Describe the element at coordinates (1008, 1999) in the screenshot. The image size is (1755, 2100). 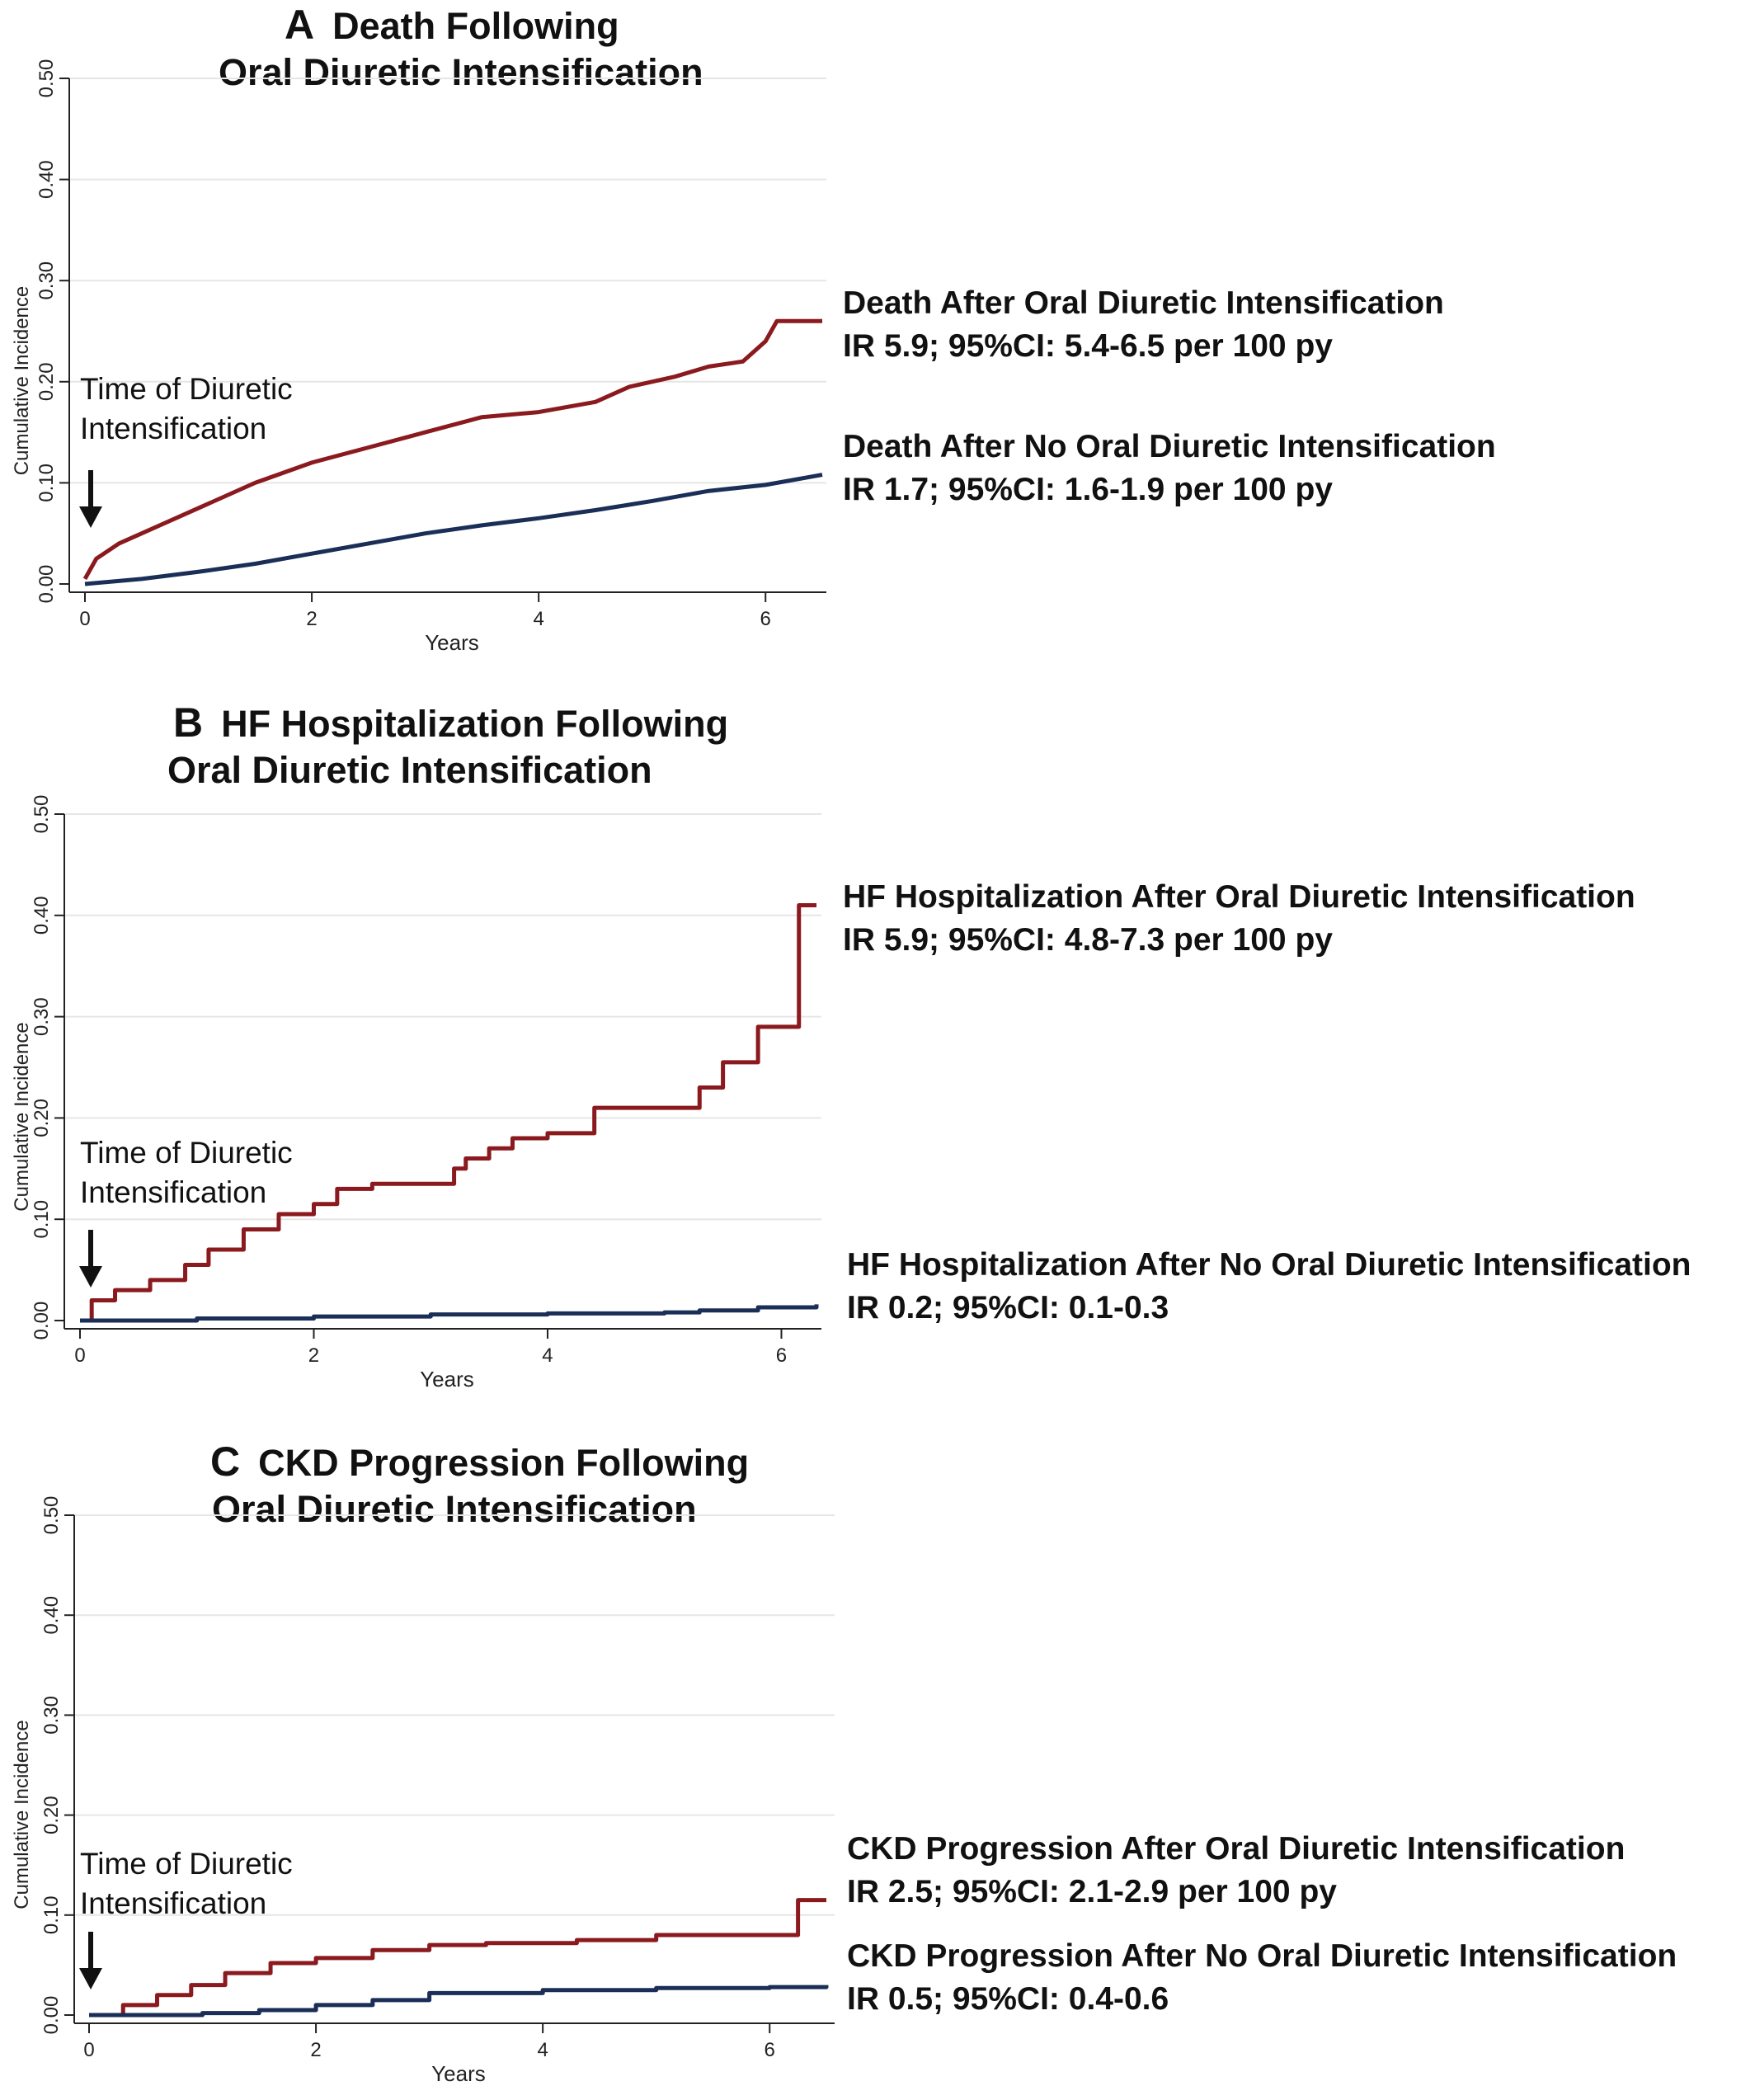
I see `label-blue-line2: IR 0.5; 95%CI: 0.4-0.6` at that location.